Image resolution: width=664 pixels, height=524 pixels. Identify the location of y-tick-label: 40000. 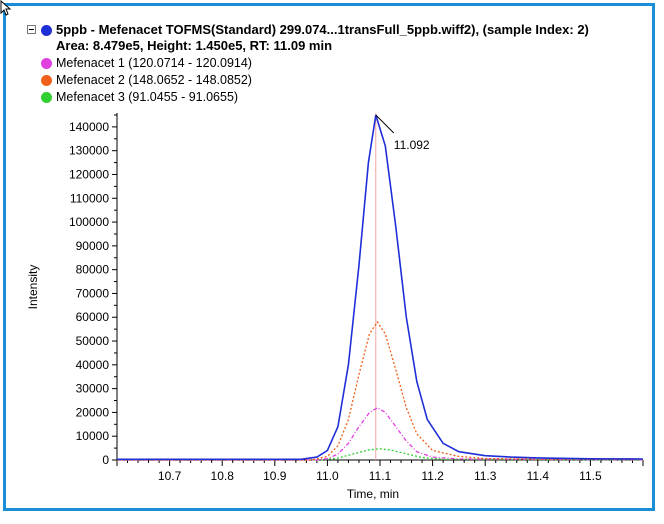
(93, 365).